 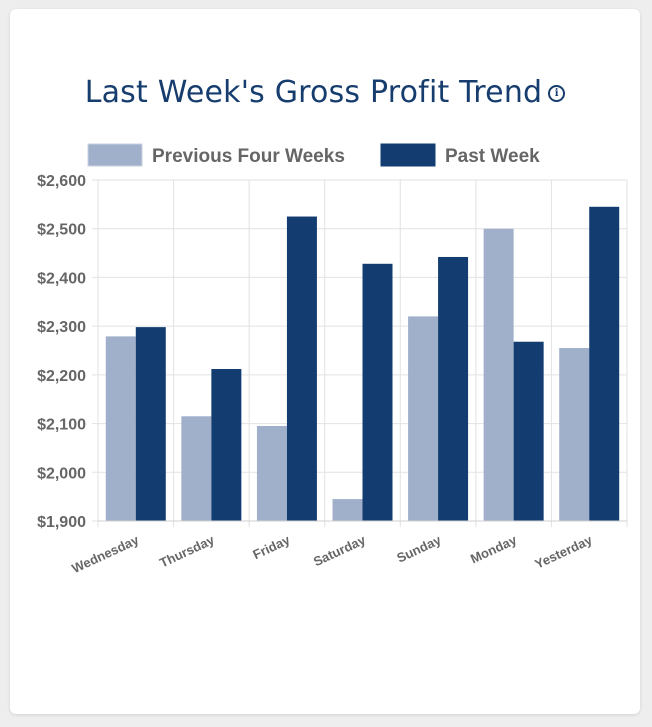 What do you see at coordinates (408, 155) in the screenshot?
I see `legend-swatch-past` at bounding box center [408, 155].